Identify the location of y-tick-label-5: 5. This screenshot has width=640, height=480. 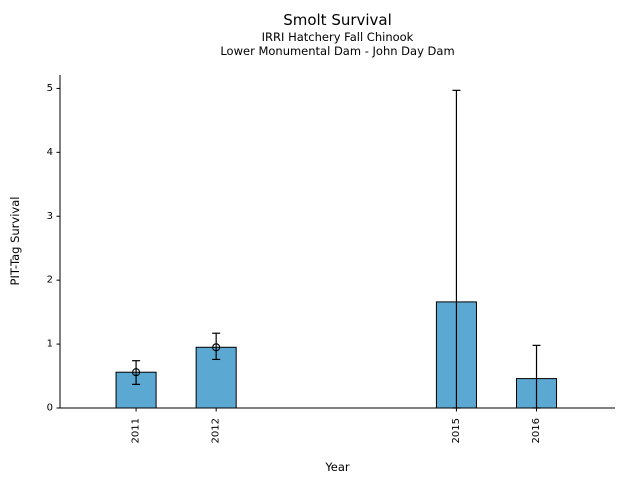
(50, 88).